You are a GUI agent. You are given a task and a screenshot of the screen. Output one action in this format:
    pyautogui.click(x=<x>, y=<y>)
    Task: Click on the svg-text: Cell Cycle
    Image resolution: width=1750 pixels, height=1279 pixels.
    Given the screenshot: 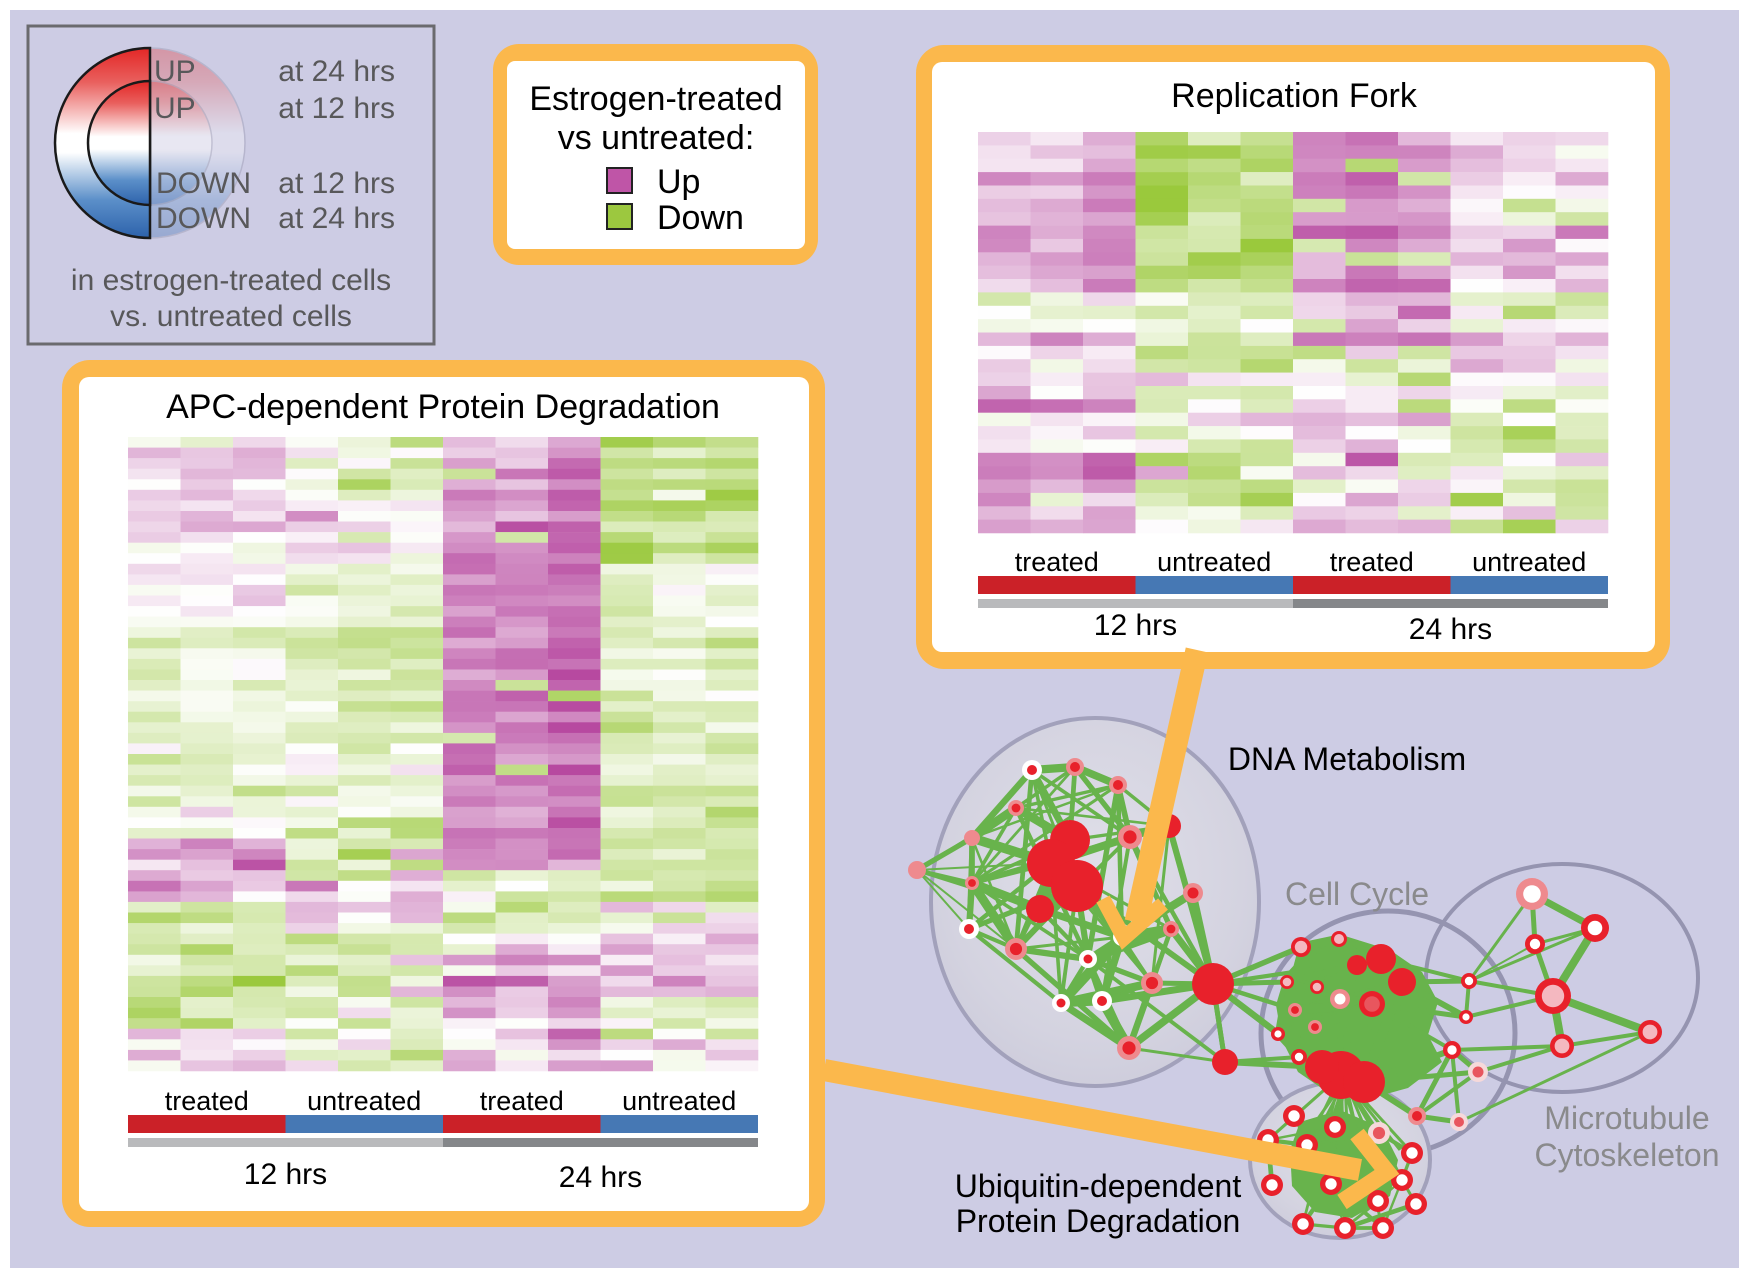 What is the action you would take?
    pyautogui.click(x=1357, y=894)
    